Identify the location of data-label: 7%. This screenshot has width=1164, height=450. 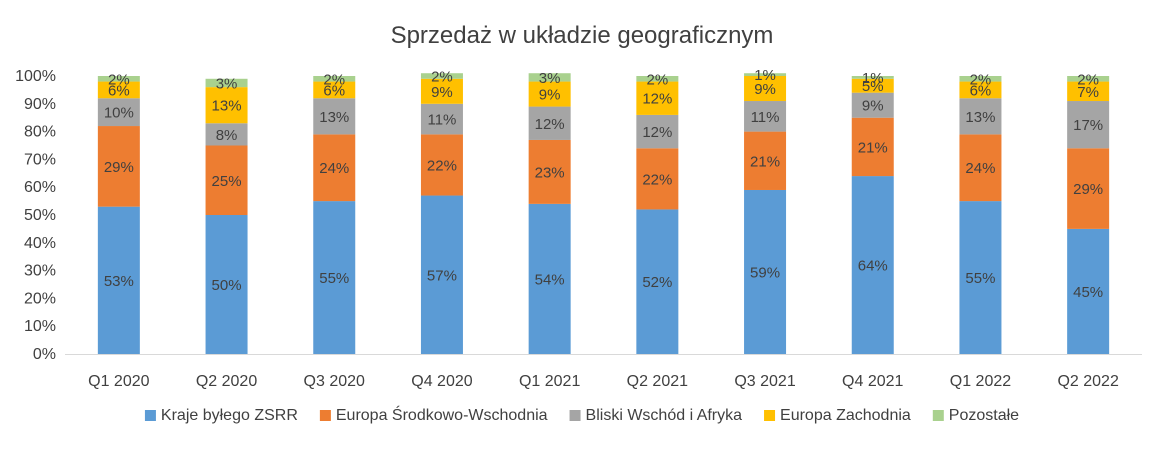
(1088, 92).